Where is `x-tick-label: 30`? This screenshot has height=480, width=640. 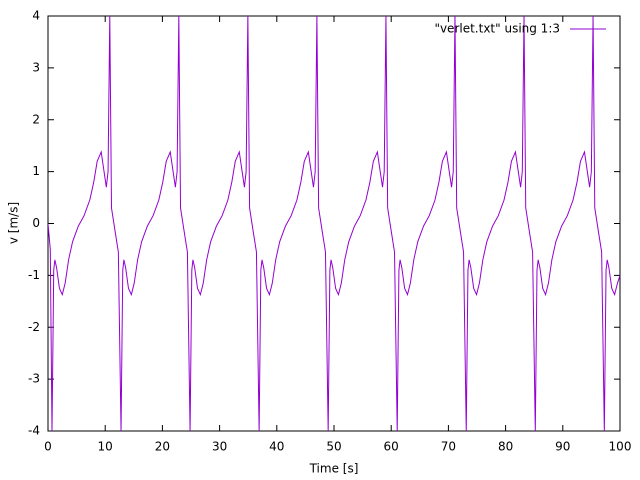
x-tick-label: 30 is located at coordinates (219, 447).